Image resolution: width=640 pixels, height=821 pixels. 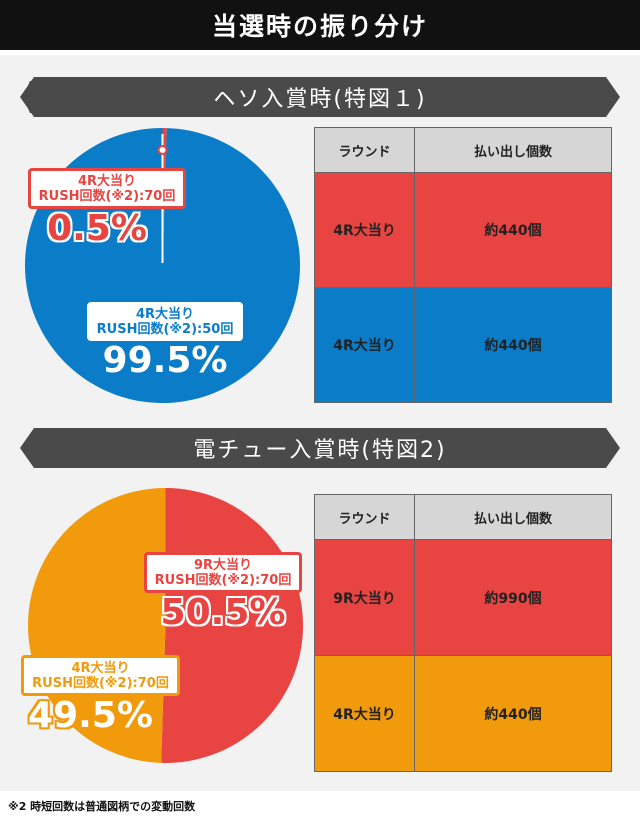 I want to click on banner-2-shape, so click(x=320, y=448).